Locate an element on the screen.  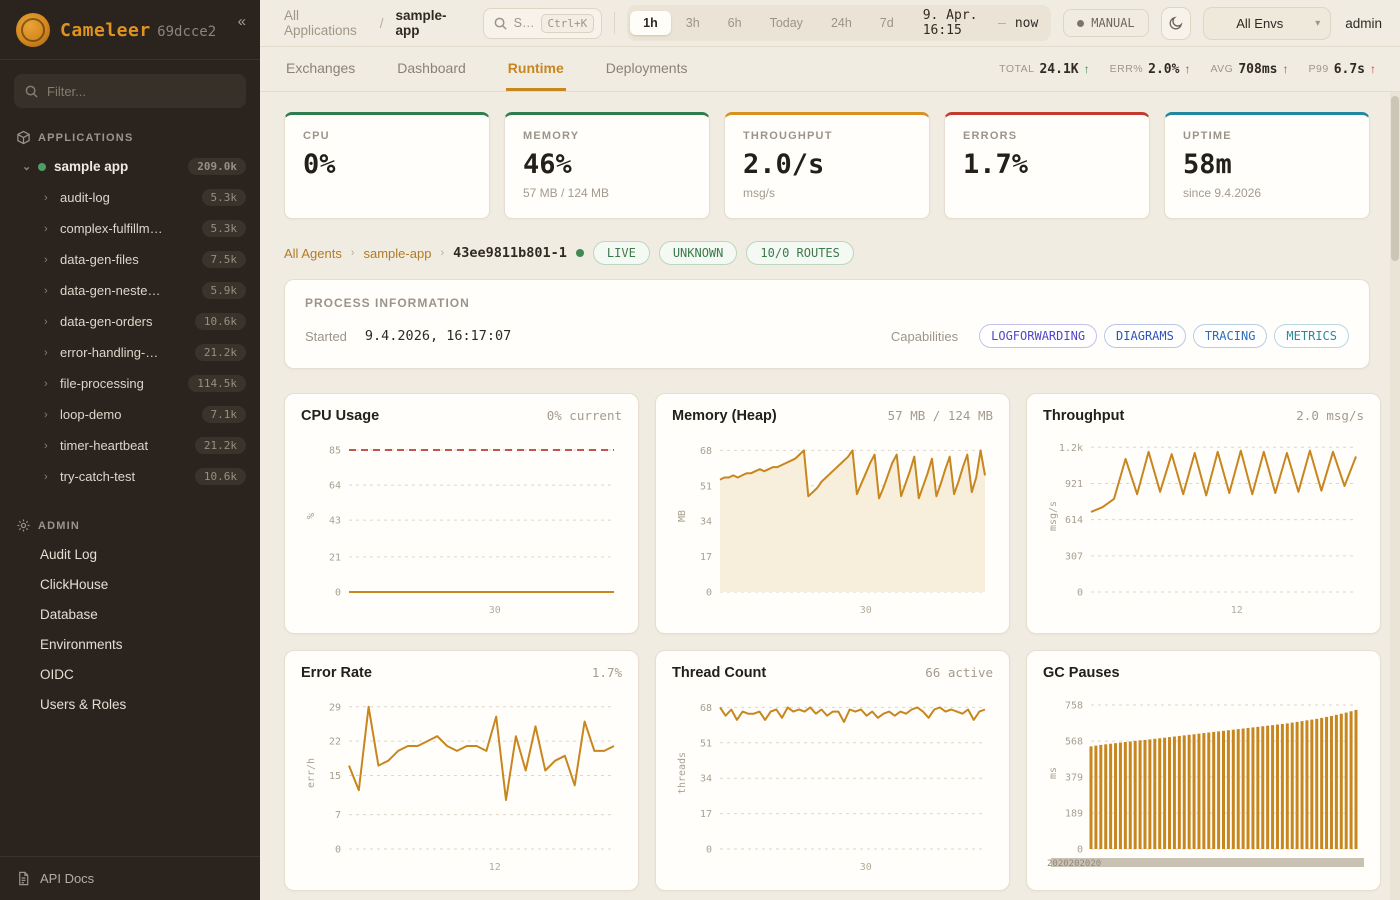
svg-text: 29 is located at coordinates (335, 707).